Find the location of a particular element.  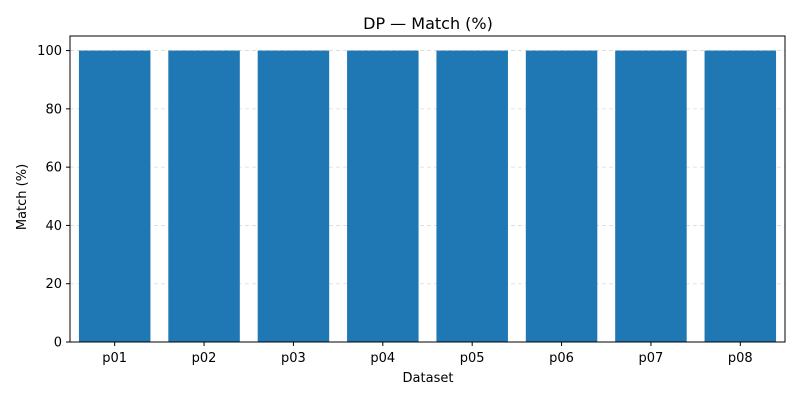

x-tick-label-p02: p02 is located at coordinates (204, 358).